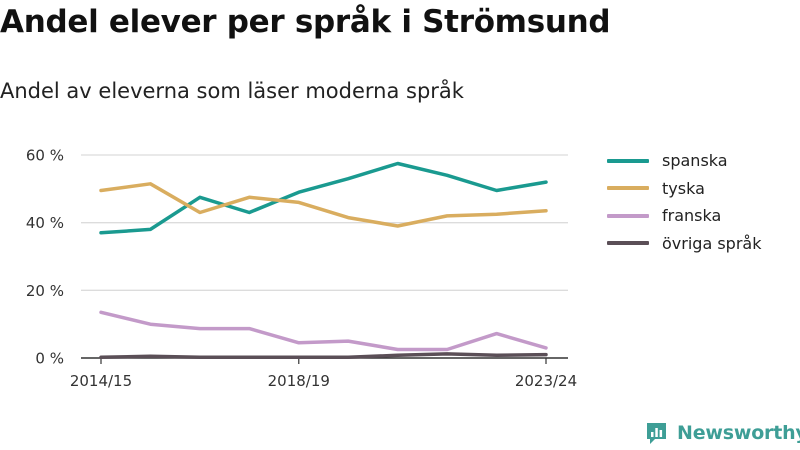 The height and width of the screenshot is (450, 800). Describe the element at coordinates (323, 331) in the screenshot. I see `series-line-franska` at that location.